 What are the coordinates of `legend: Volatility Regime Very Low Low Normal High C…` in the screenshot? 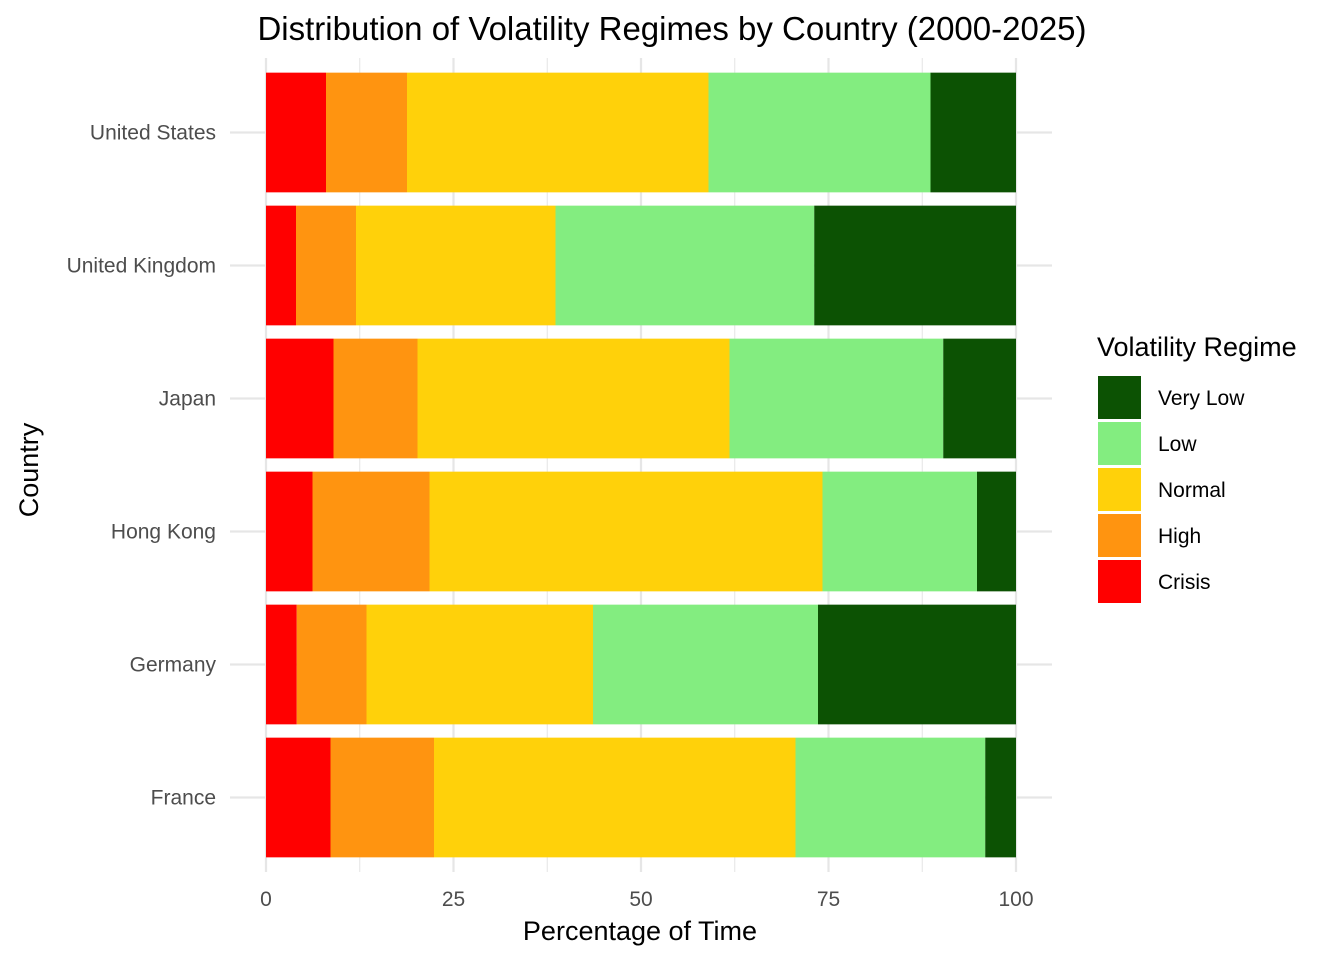 It's located at (1197, 467).